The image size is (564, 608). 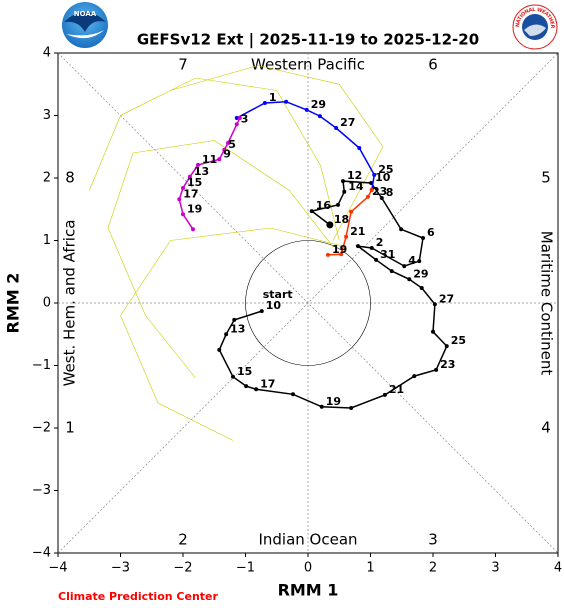 What do you see at coordinates (273, 97) in the screenshot?
I see `day-label: 1` at bounding box center [273, 97].